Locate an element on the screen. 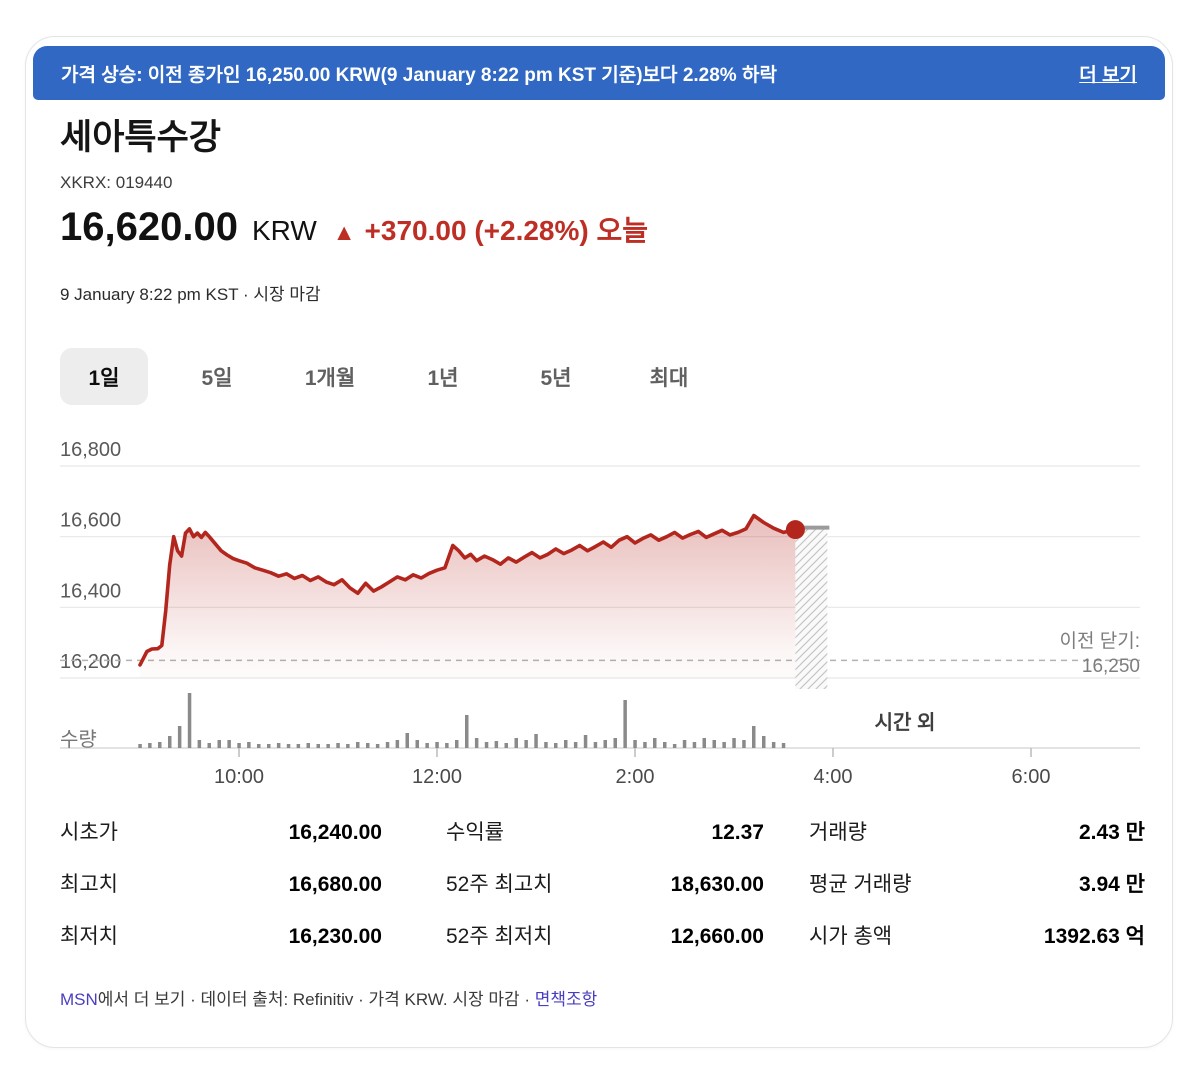 The height and width of the screenshot is (1066, 1200). stock-title: 세아특수강 is located at coordinates (141, 137).